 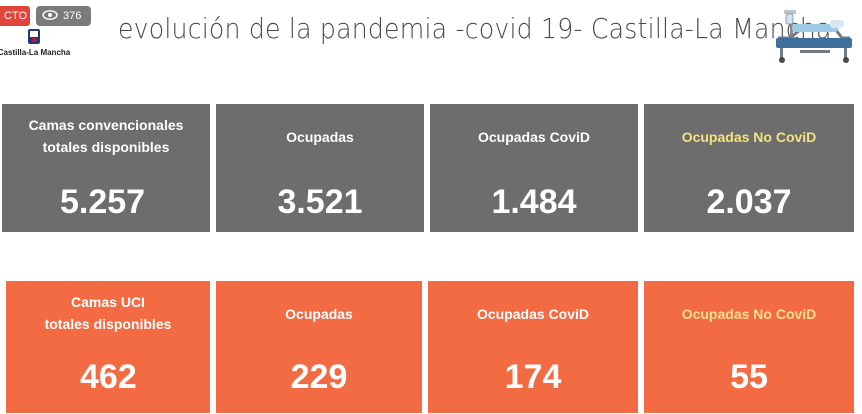 What do you see at coordinates (320, 168) in the screenshot?
I see `card-conventional-occupied: Ocupadas 3.521` at bounding box center [320, 168].